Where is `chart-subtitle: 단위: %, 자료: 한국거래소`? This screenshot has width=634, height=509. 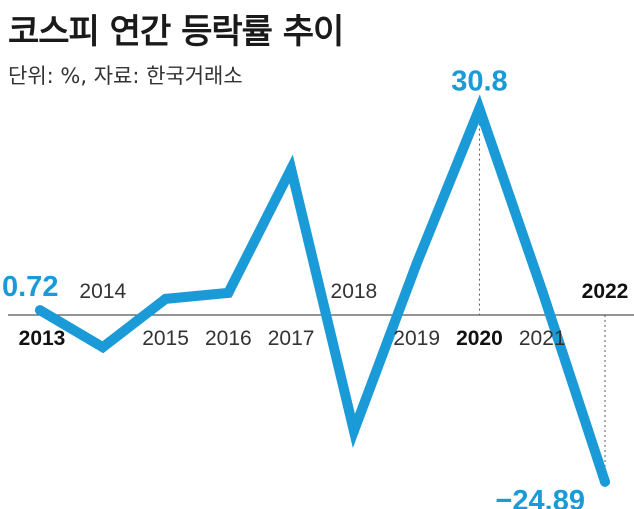 chart-subtitle: 단위: %, 자료: 한국거래소 is located at coordinates (125, 76).